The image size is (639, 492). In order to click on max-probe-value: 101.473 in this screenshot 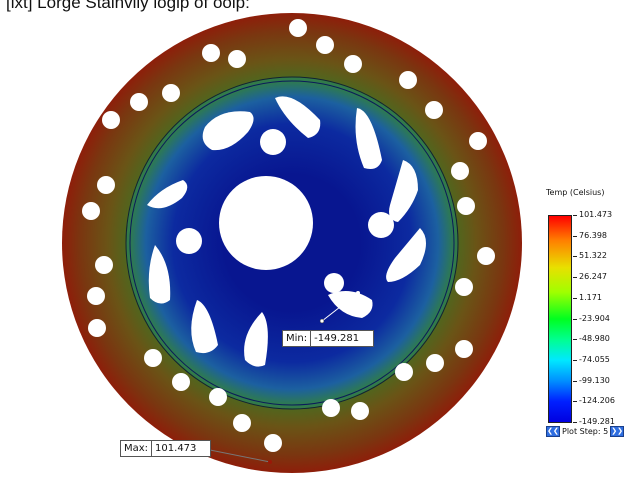, I will do `click(180, 448)`.